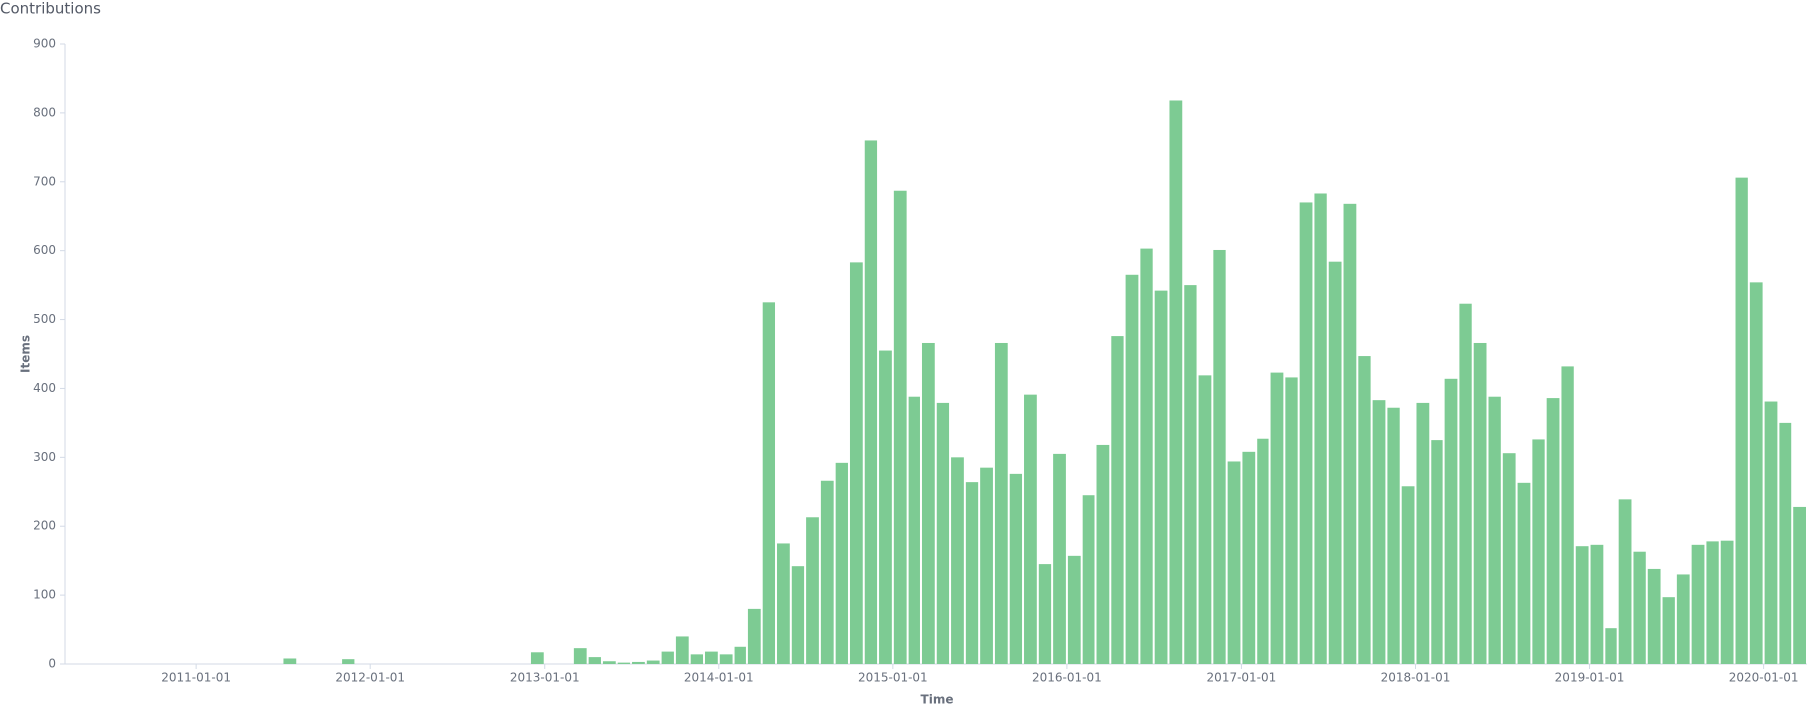  What do you see at coordinates (44, 319) in the screenshot?
I see `y-tick-label: 500` at bounding box center [44, 319].